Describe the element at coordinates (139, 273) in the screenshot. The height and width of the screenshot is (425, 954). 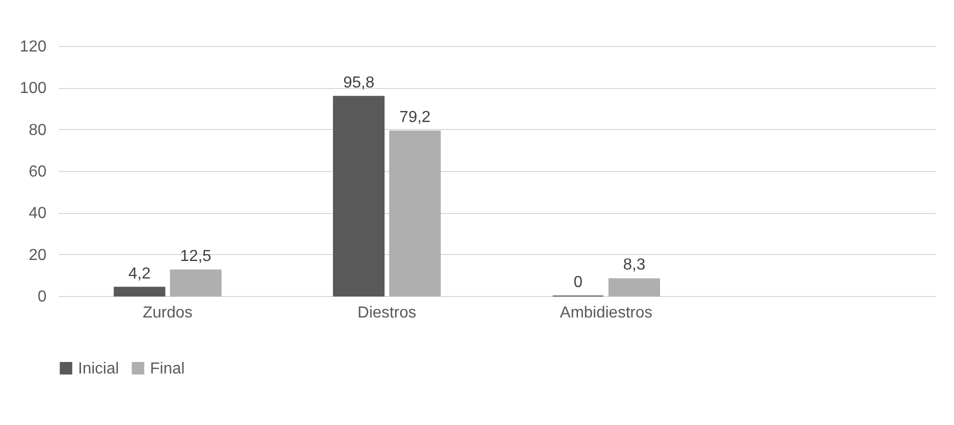
I see `data-label: 4,2` at that location.